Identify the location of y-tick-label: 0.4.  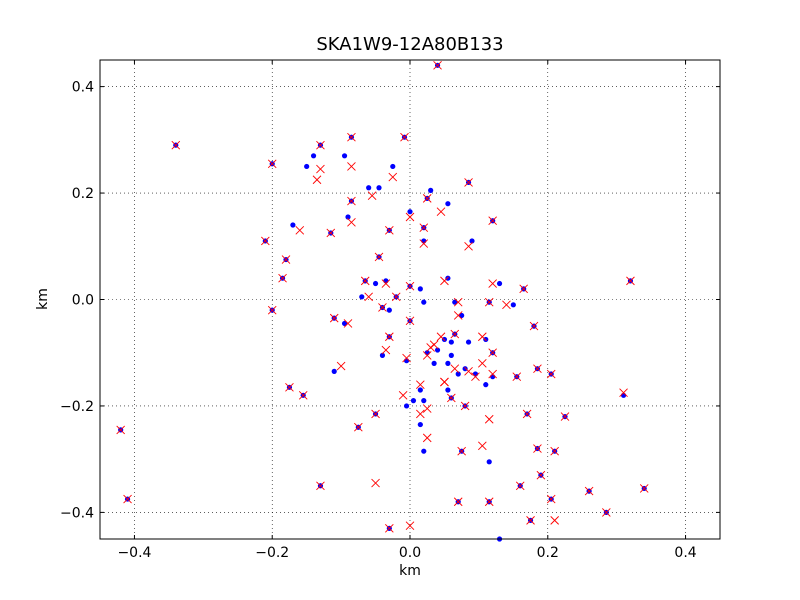
(83, 88).